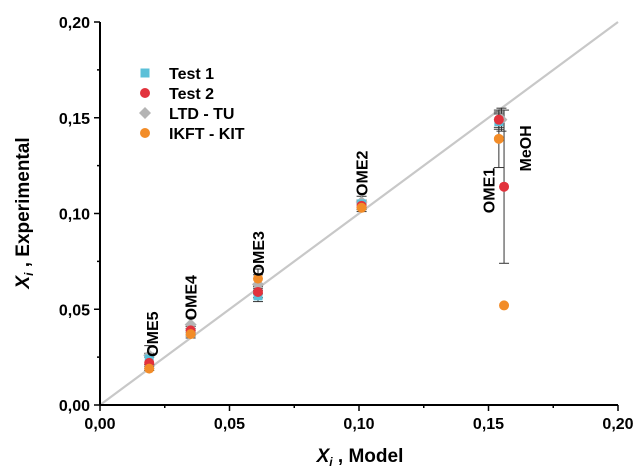  Describe the element at coordinates (490, 190) in the screenshot. I see `annotation-label: OME1` at that location.